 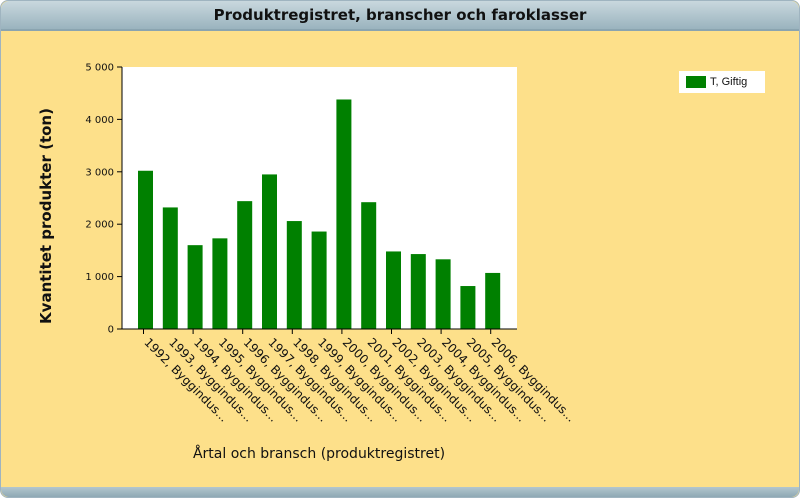 What do you see at coordinates (319, 280) in the screenshot?
I see `bar-1999` at bounding box center [319, 280].